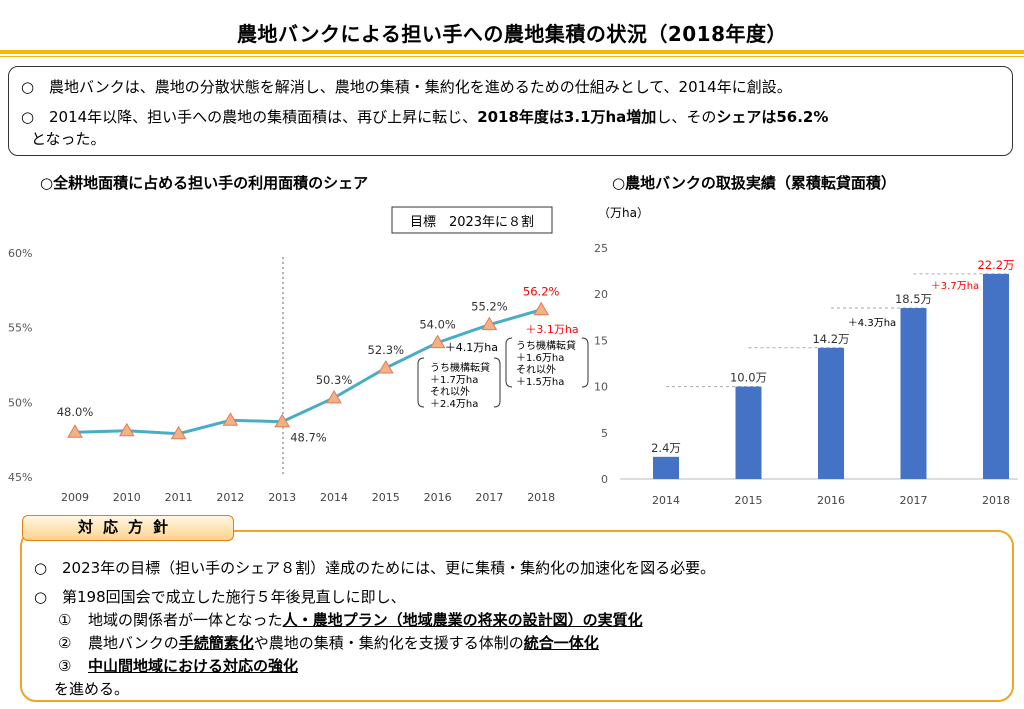 This screenshot has width=1024, height=709. What do you see at coordinates (512, 34) in the screenshot?
I see `page-title: 農地バンクによる担い手への農地集積の状況（2018年度）` at bounding box center [512, 34].